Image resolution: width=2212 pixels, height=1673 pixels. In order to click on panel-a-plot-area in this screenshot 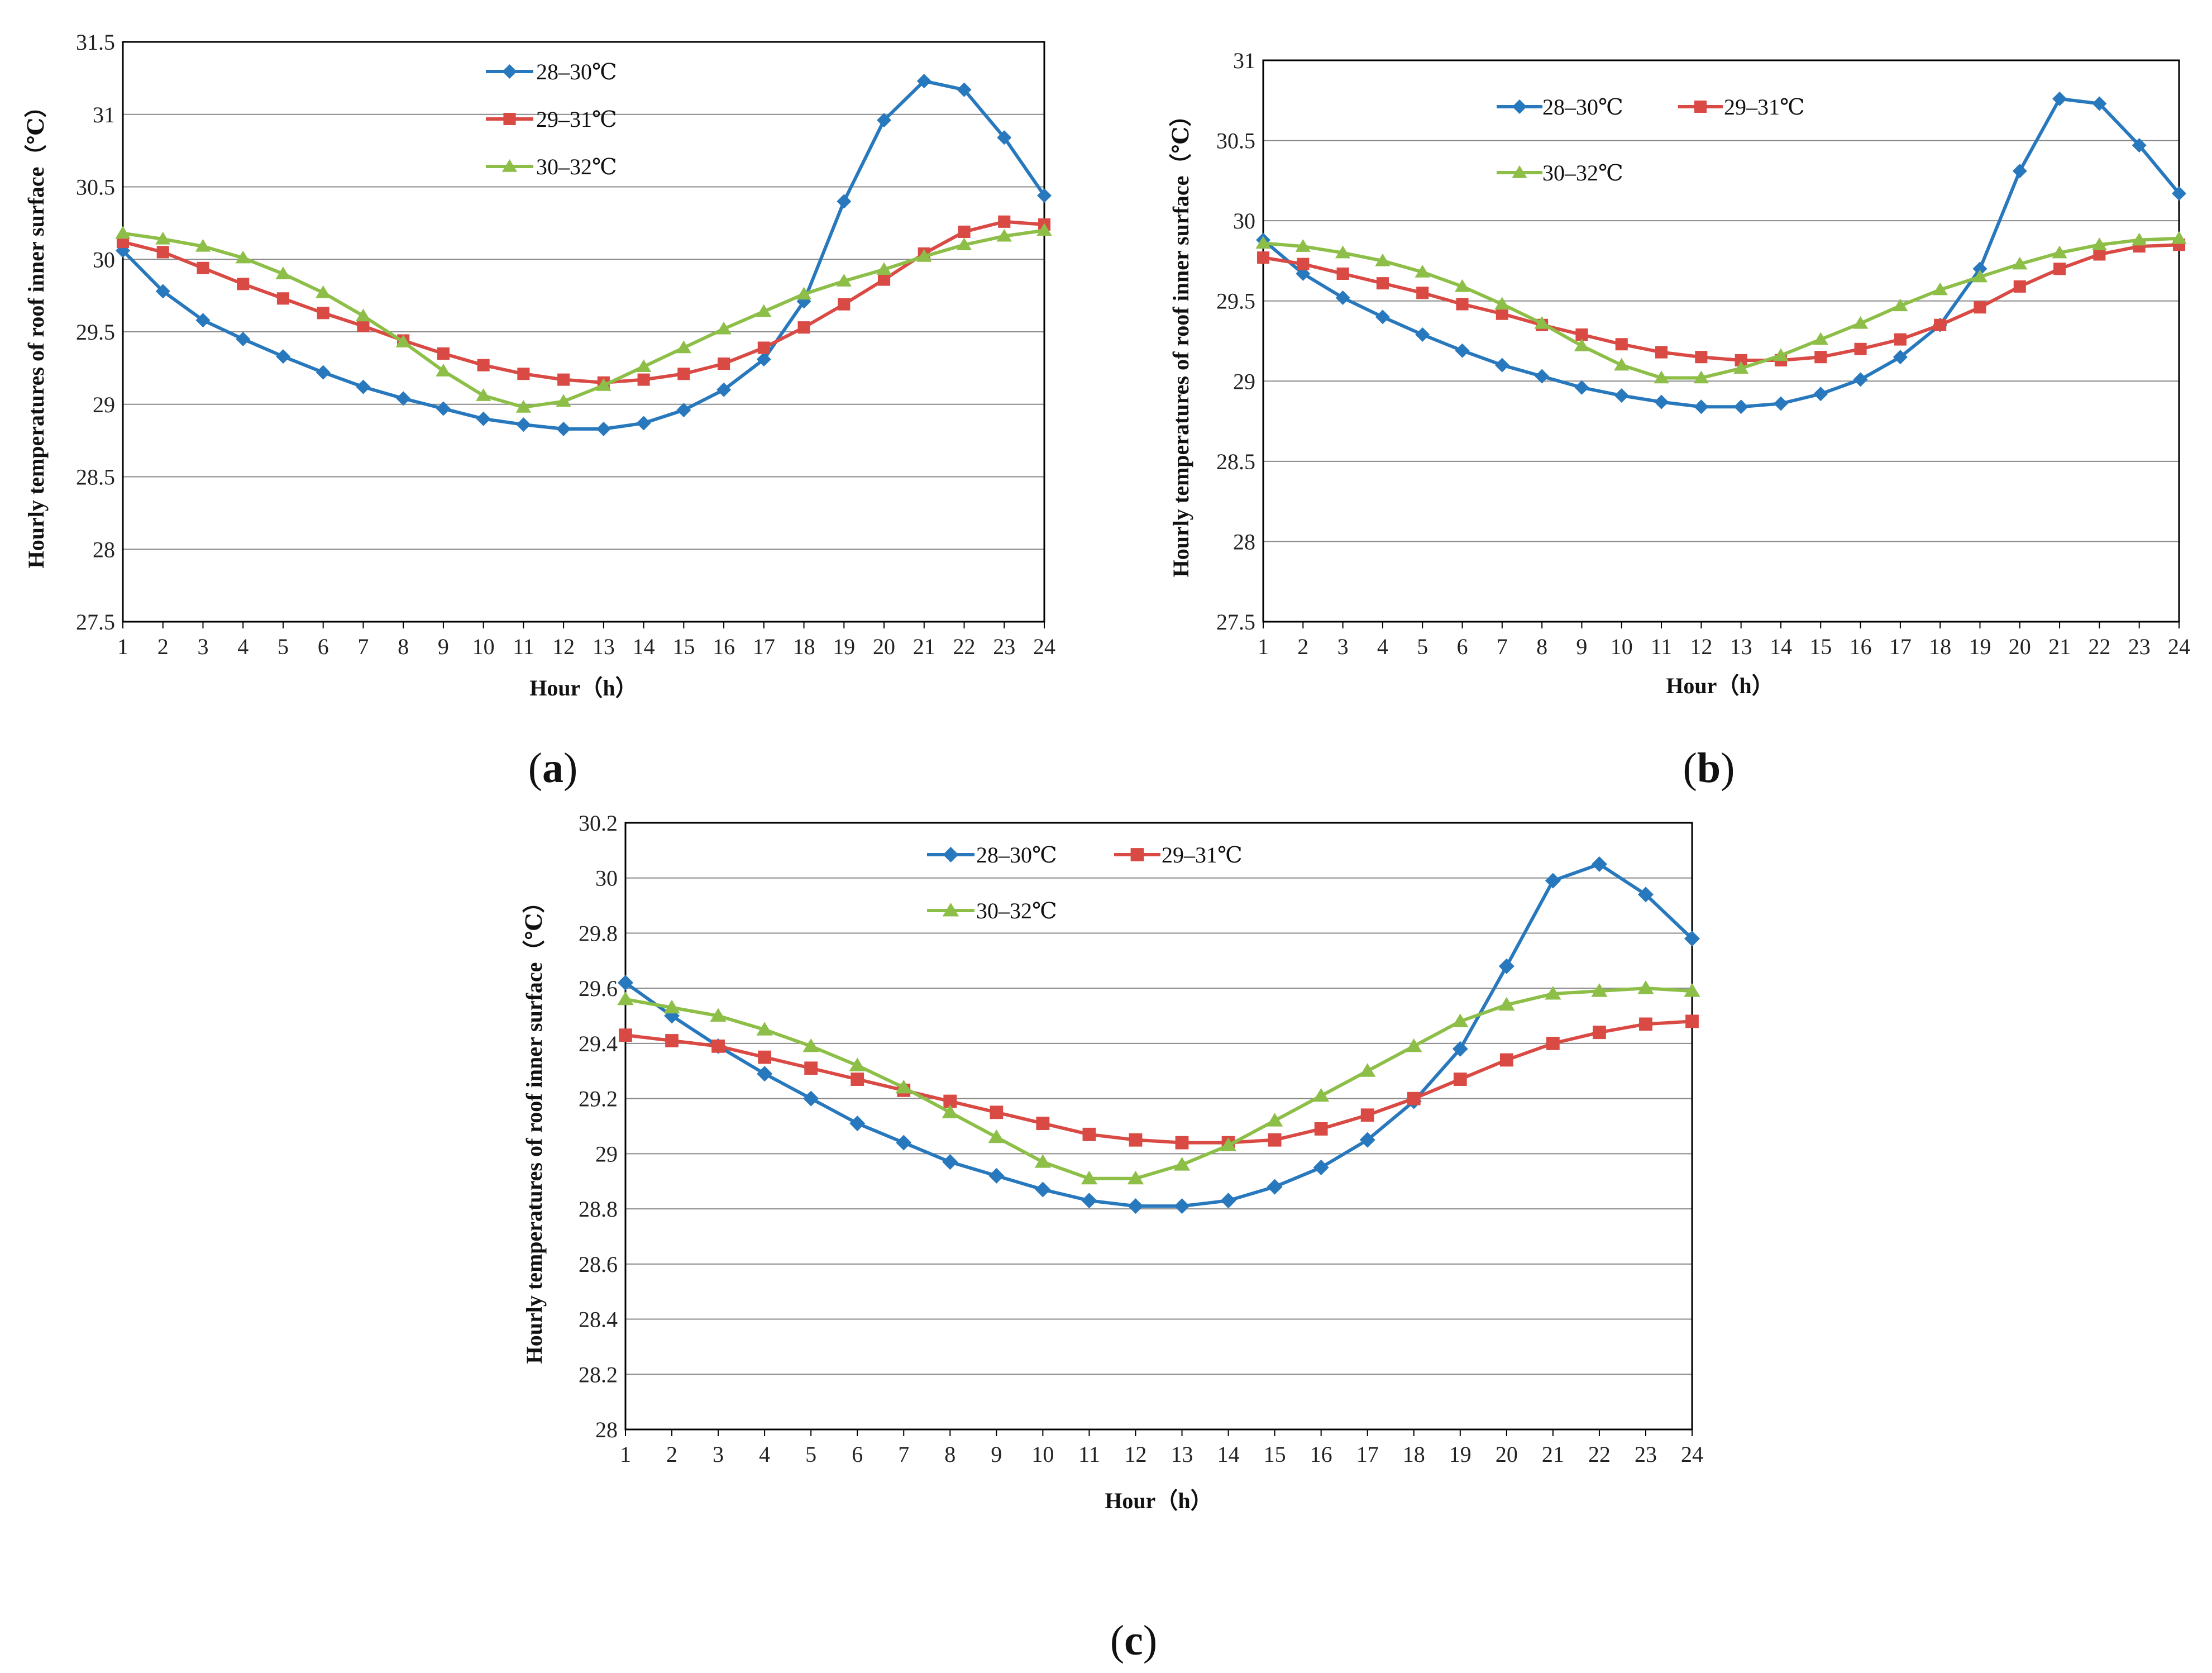, I will do `click(583, 332)`.